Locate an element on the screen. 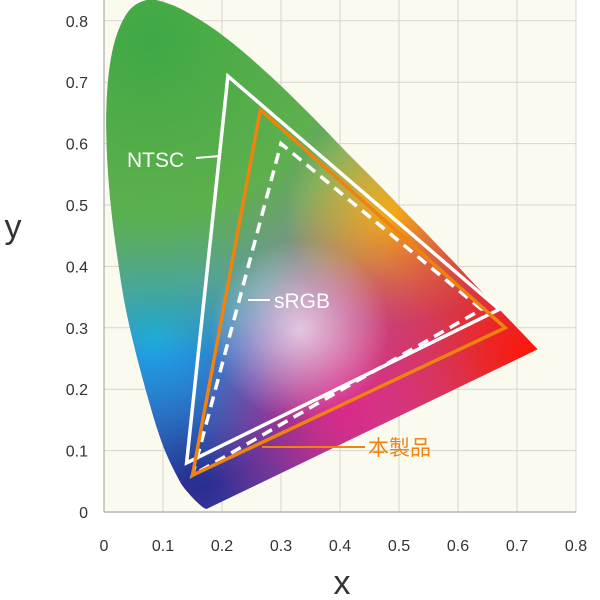 The height and width of the screenshot is (600, 600). x-tick-label: 0.2 is located at coordinates (222, 546).